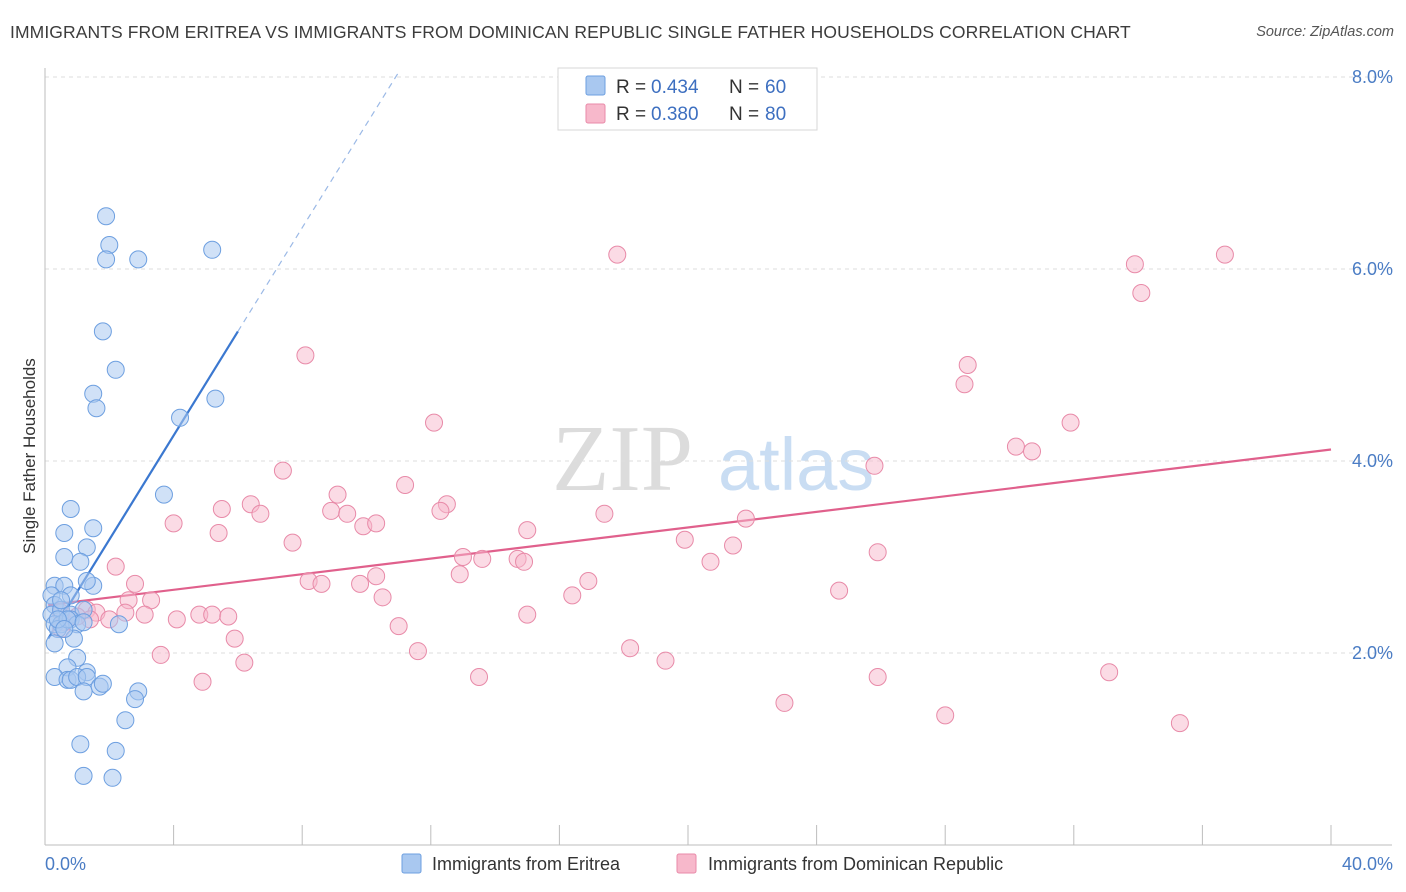  Describe the element at coordinates (796, 464) in the screenshot. I see `watermark-atlas: atlas` at that location.